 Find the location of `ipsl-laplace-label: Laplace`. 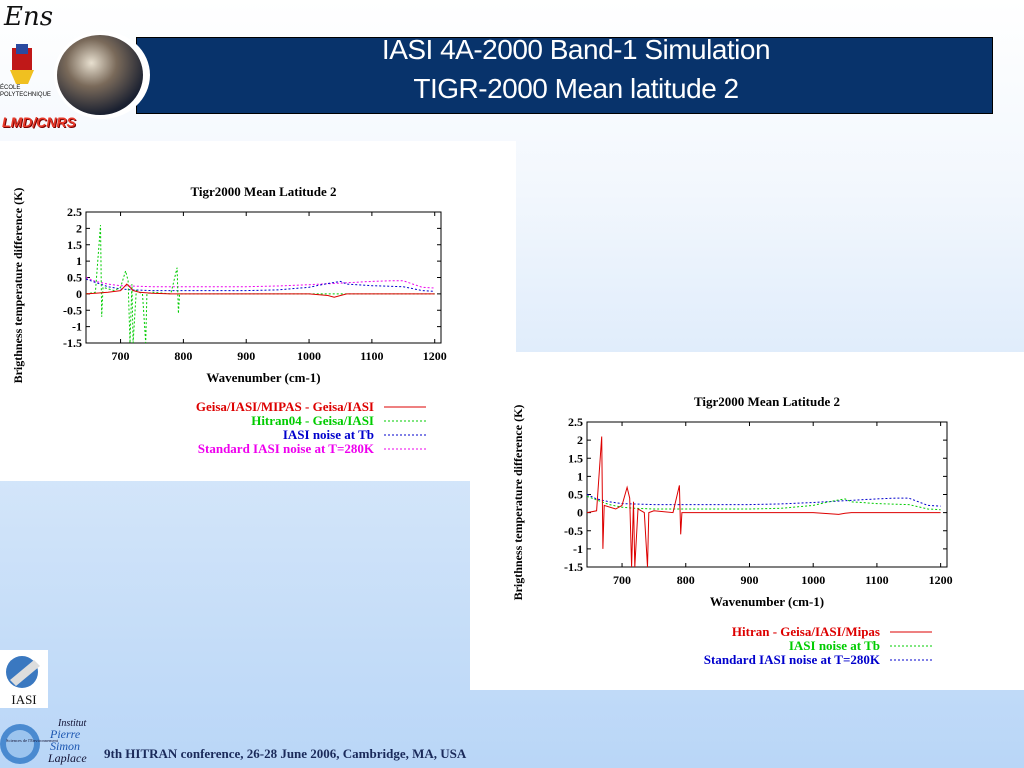

ipsl-laplace-label: Laplace is located at coordinates (67, 758).